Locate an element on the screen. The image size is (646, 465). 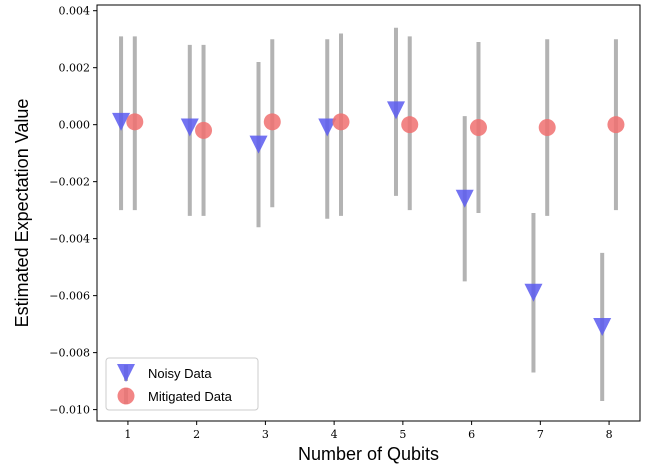
legend-box is located at coordinates (182, 384).